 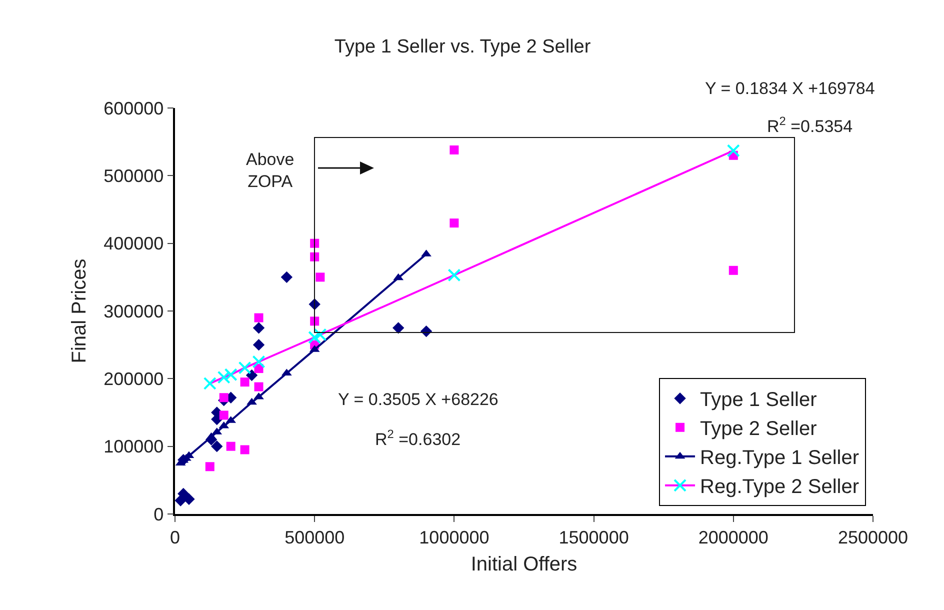 I want to click on annotation: R$^{2}$ =0.5354, so click(x=810, y=125).